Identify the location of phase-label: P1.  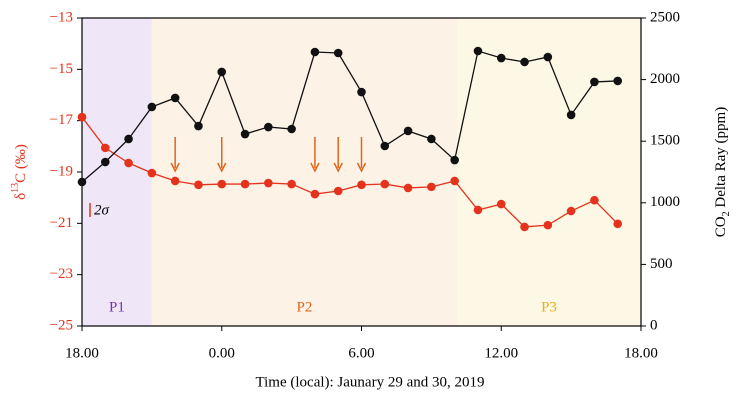
(117, 307).